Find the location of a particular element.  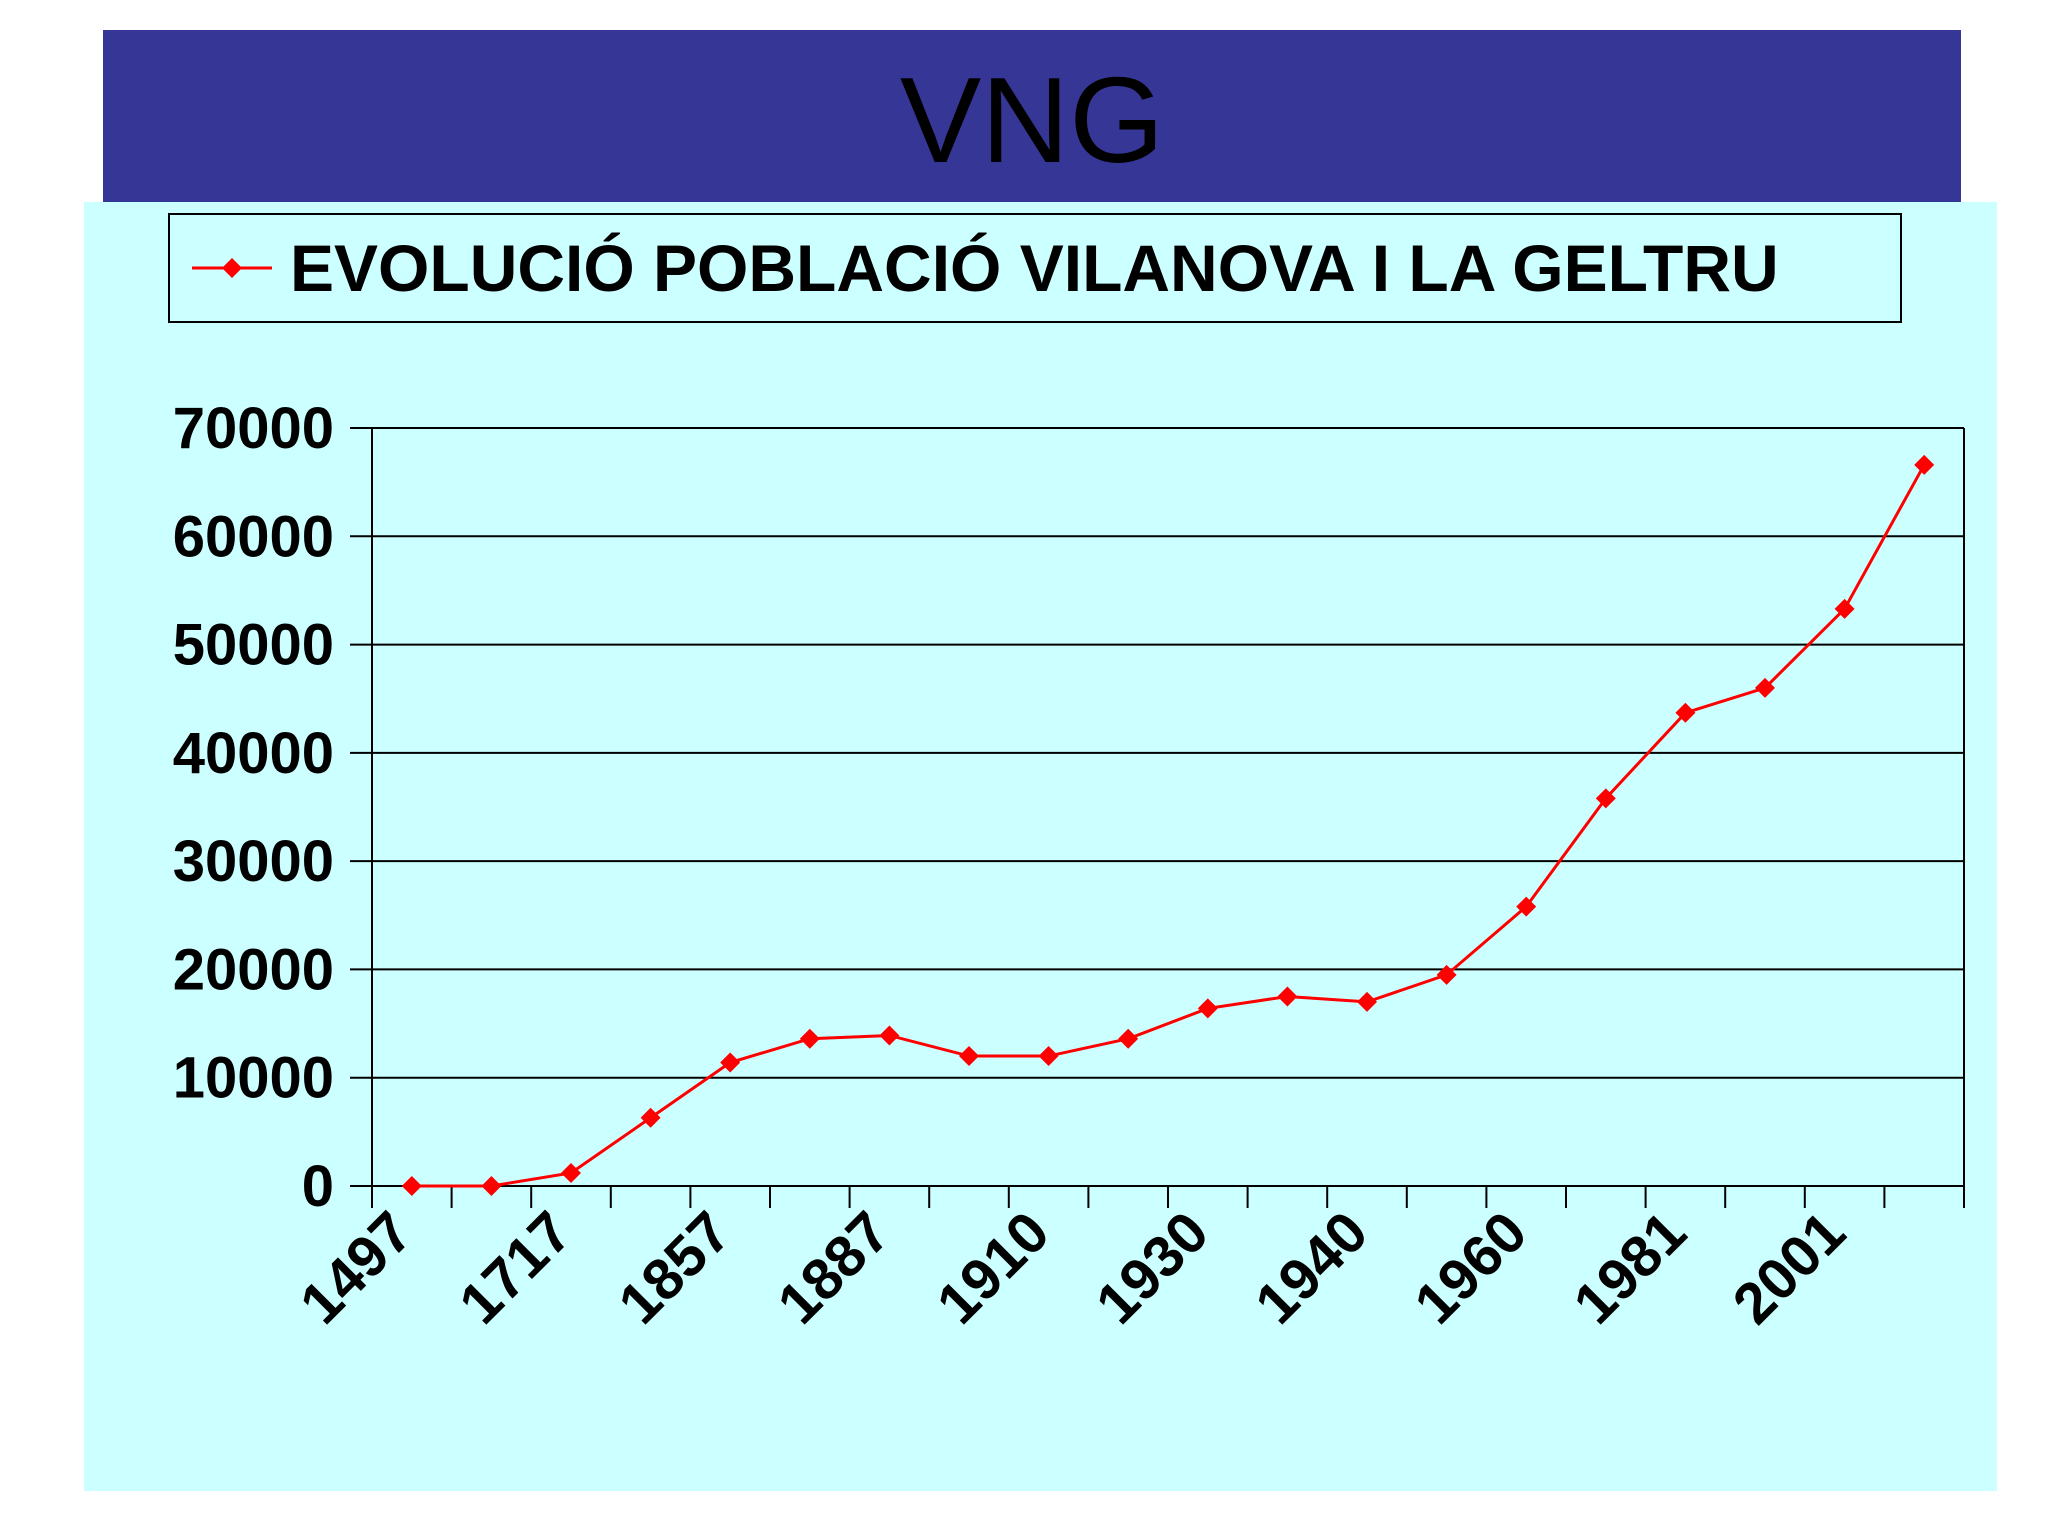

y-tick-label-20000: 20000 is located at coordinates (253, 969).